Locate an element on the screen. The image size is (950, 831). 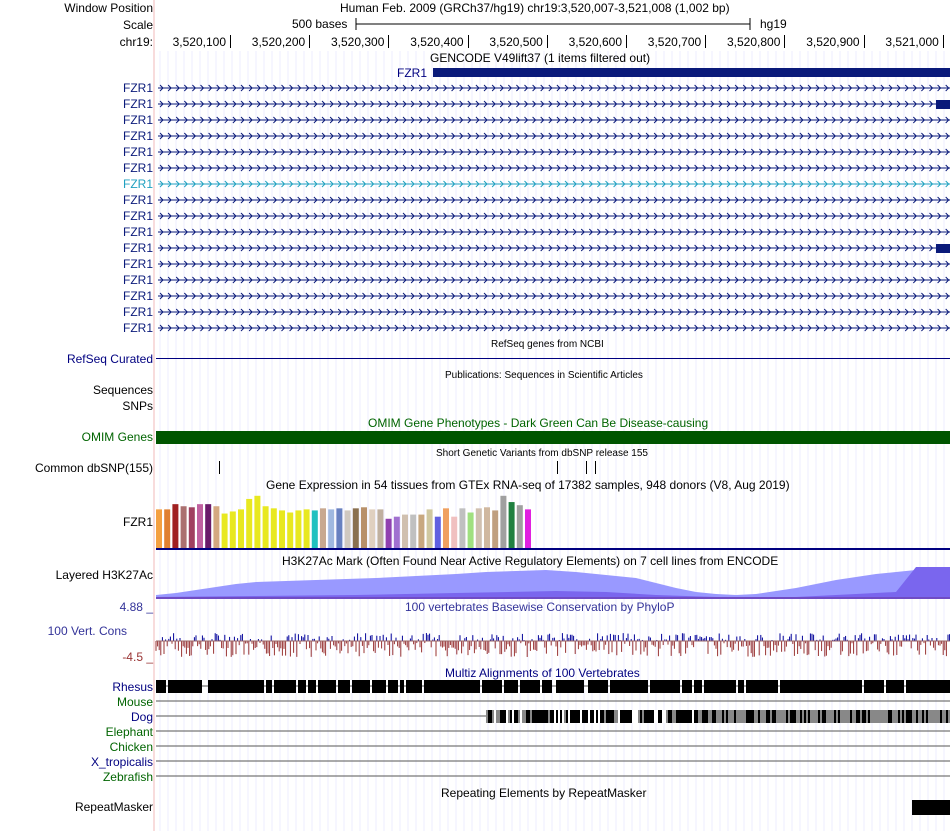
gencode-gene-label: FZR1 is located at coordinates (412, 73).